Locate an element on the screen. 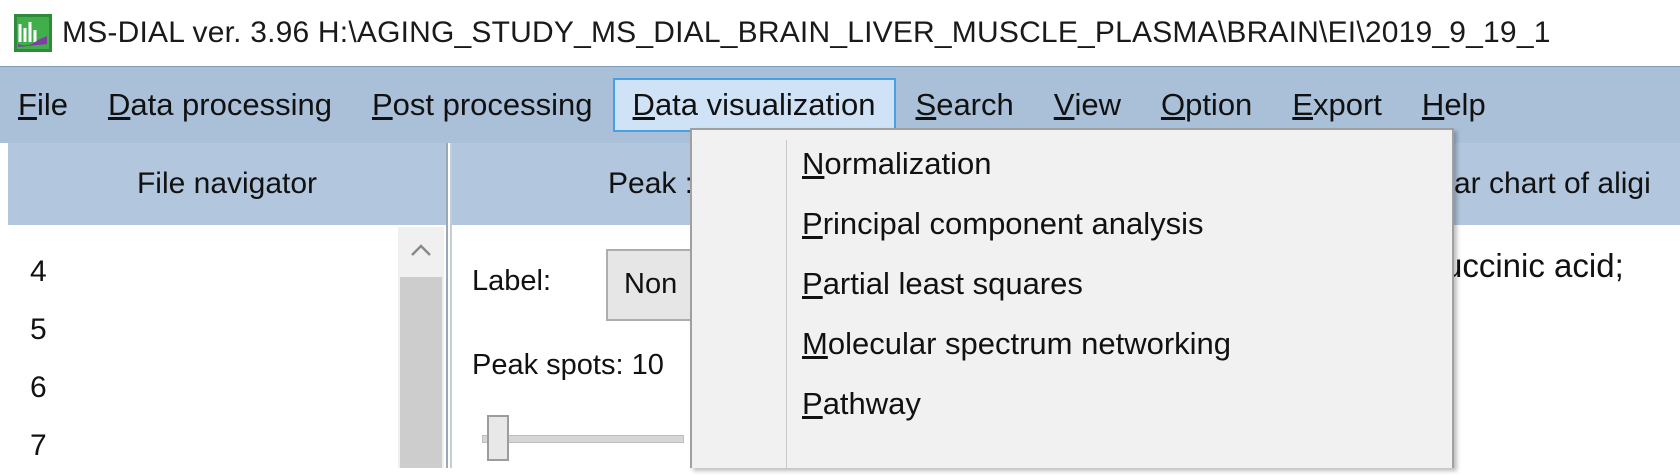 The height and width of the screenshot is (475, 1680). menuitem-normalization-mnemonic: N is located at coordinates (813, 163).